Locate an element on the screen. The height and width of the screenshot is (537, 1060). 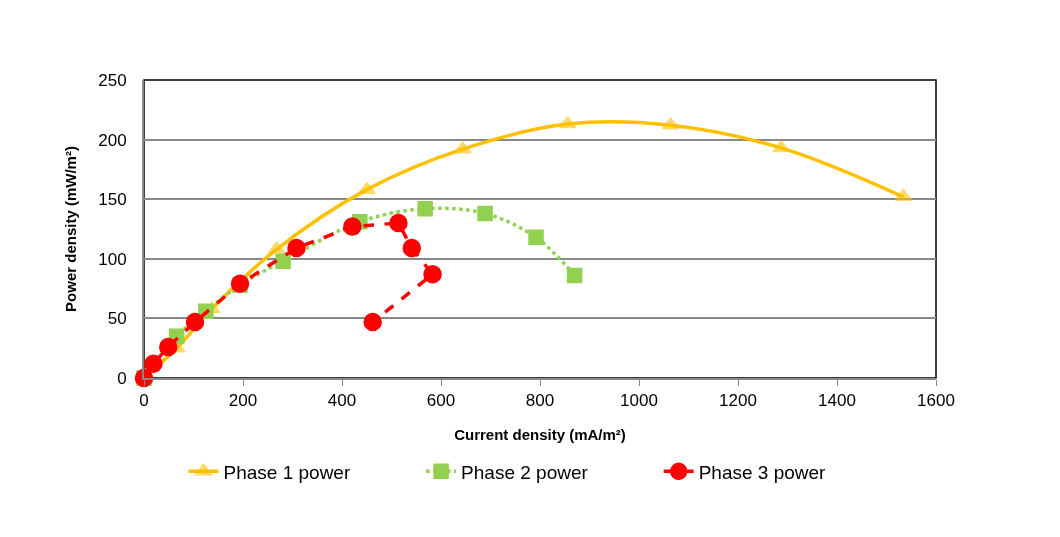
x-tick-label: 800 is located at coordinates (540, 401).